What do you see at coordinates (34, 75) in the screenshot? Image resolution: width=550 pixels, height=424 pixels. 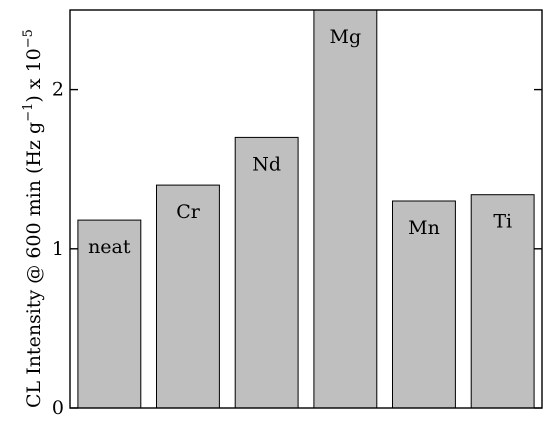 I see `y-axis-label-mid: ) x 10` at bounding box center [34, 75].